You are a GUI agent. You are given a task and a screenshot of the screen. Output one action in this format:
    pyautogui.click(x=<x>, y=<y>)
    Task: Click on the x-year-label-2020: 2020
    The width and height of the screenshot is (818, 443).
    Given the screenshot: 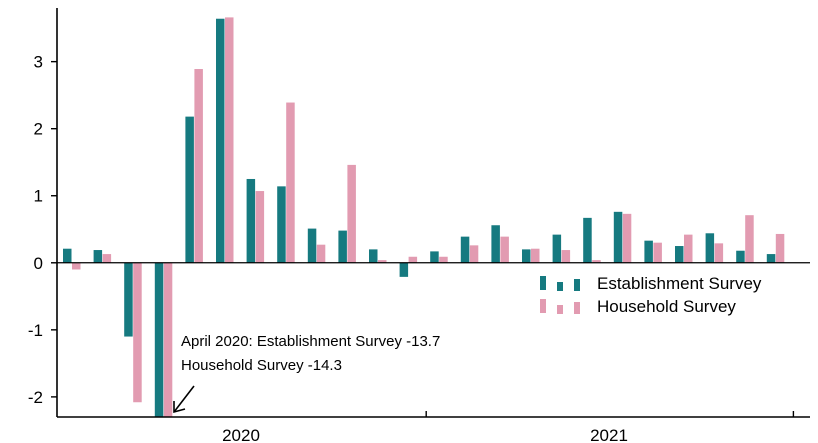 What is the action you would take?
    pyautogui.click(x=241, y=434)
    